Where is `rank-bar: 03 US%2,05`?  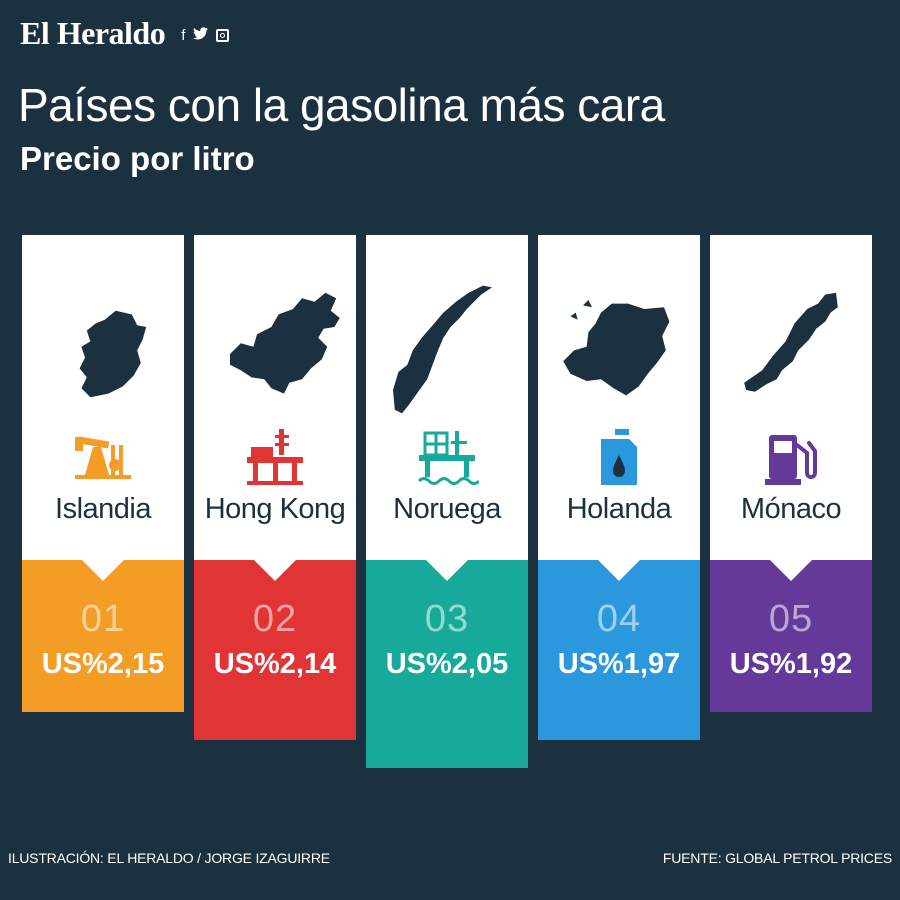 rank-bar: 03 US%2,05 is located at coordinates (447, 663).